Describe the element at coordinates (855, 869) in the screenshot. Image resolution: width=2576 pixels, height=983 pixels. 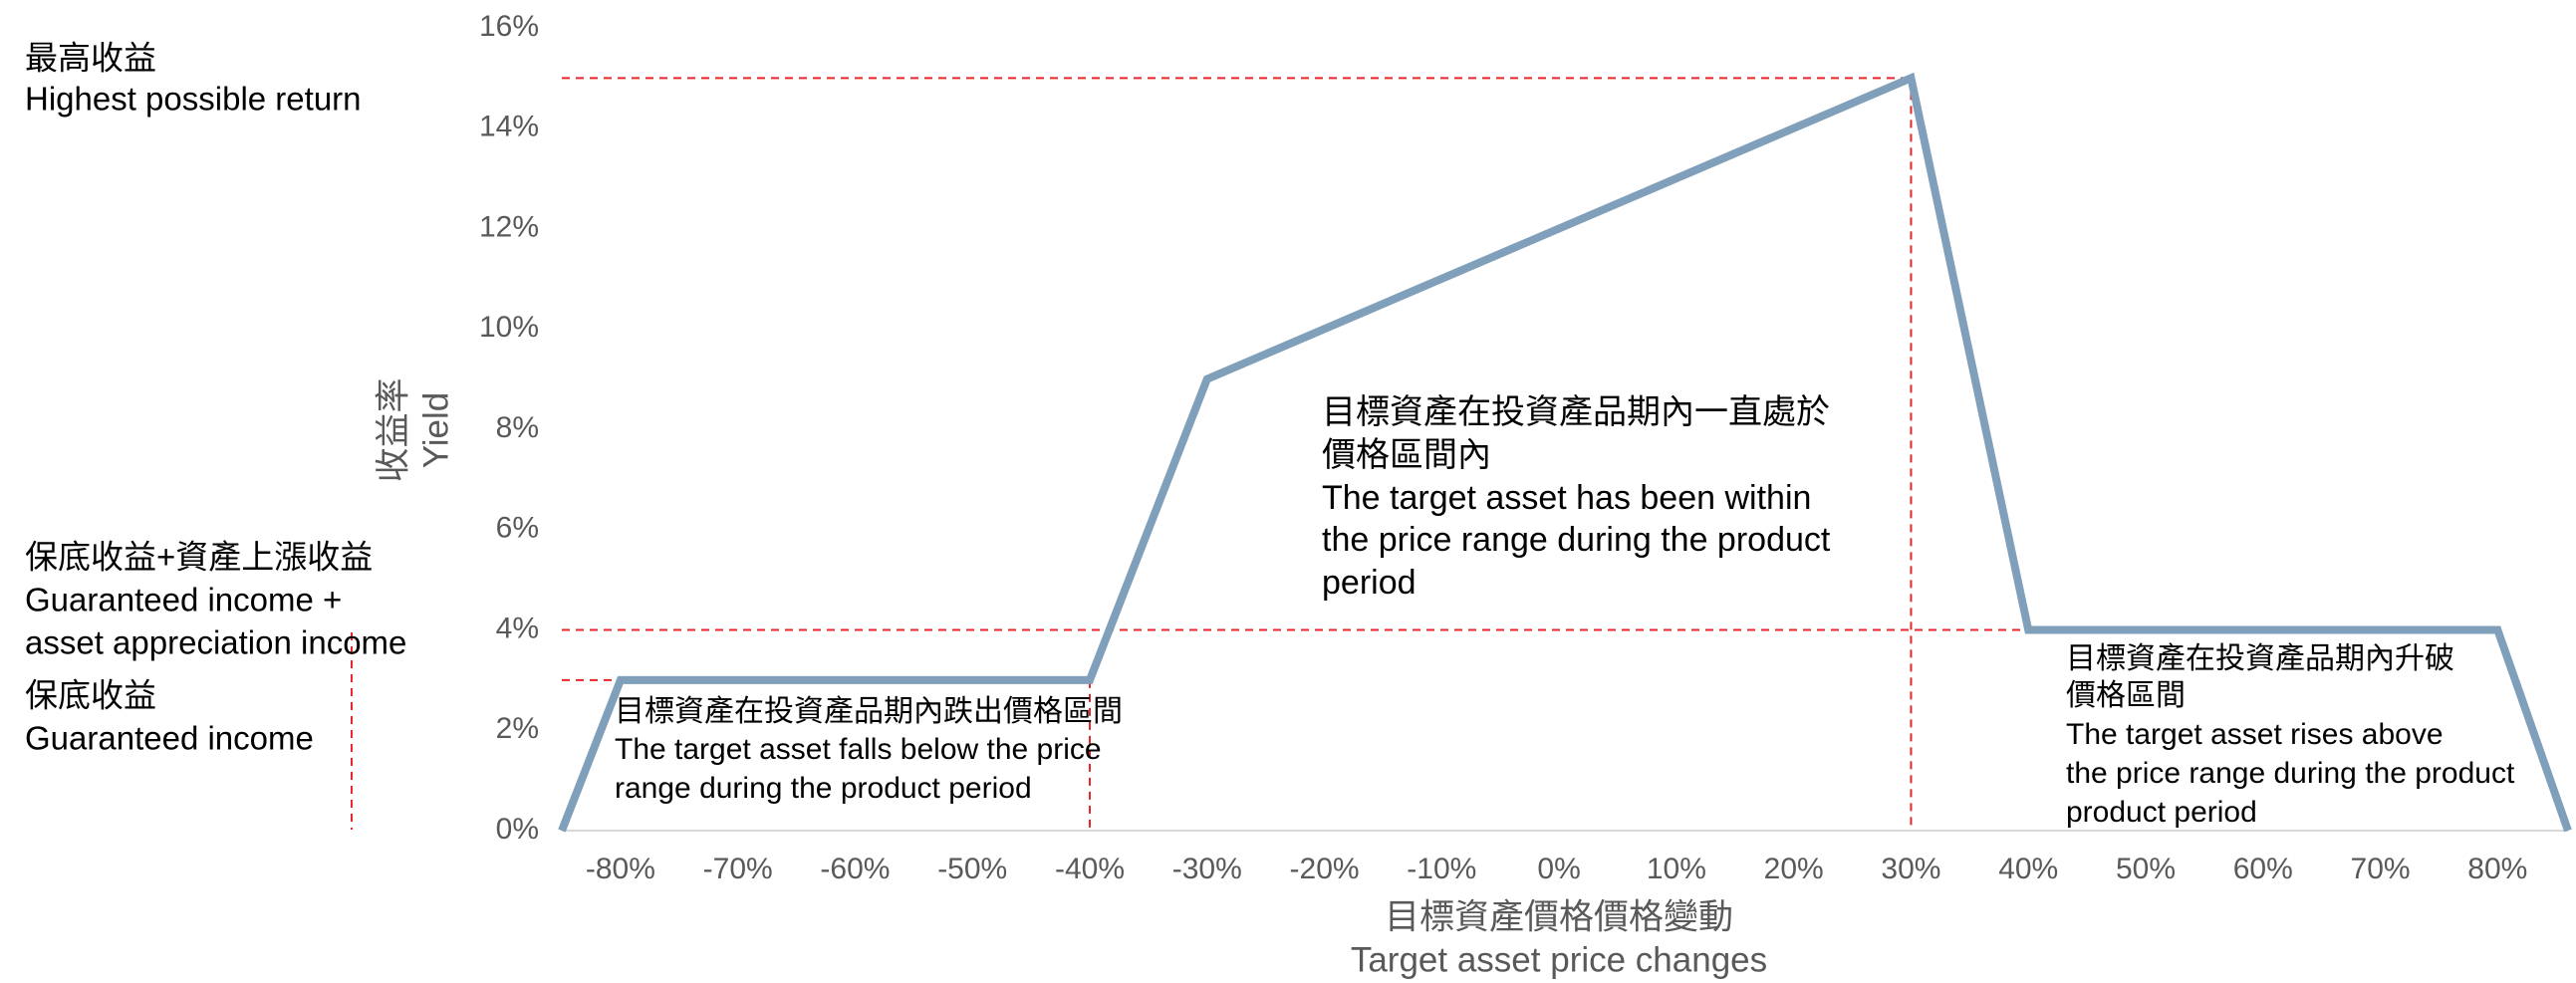
I see `x-tick-label: -60%` at that location.